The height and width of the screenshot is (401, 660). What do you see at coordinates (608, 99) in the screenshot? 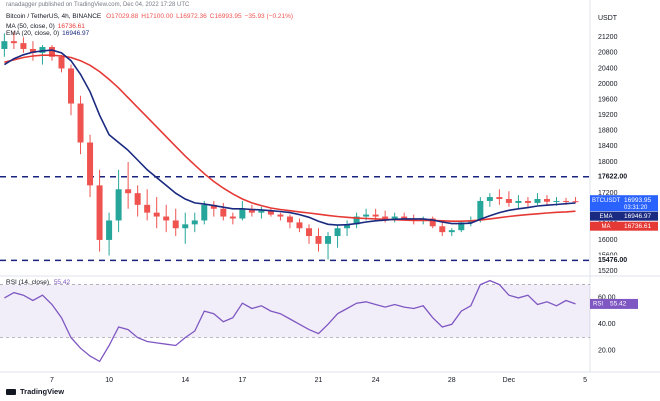
I see `y-tick-label: 19600` at bounding box center [608, 99].